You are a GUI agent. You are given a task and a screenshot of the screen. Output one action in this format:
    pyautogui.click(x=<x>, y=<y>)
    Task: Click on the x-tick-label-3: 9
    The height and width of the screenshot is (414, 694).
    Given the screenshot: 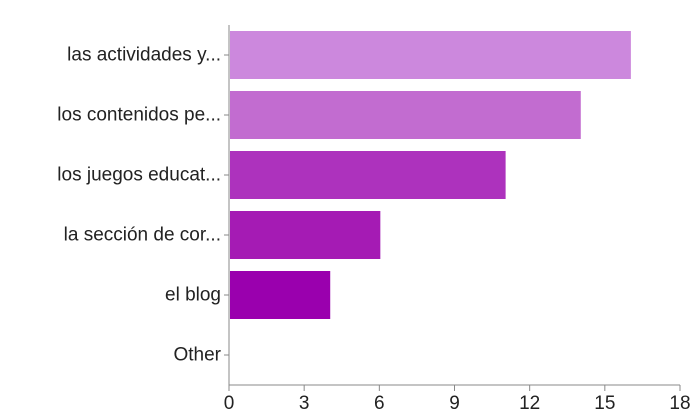 What is the action you would take?
    pyautogui.click(x=454, y=403)
    